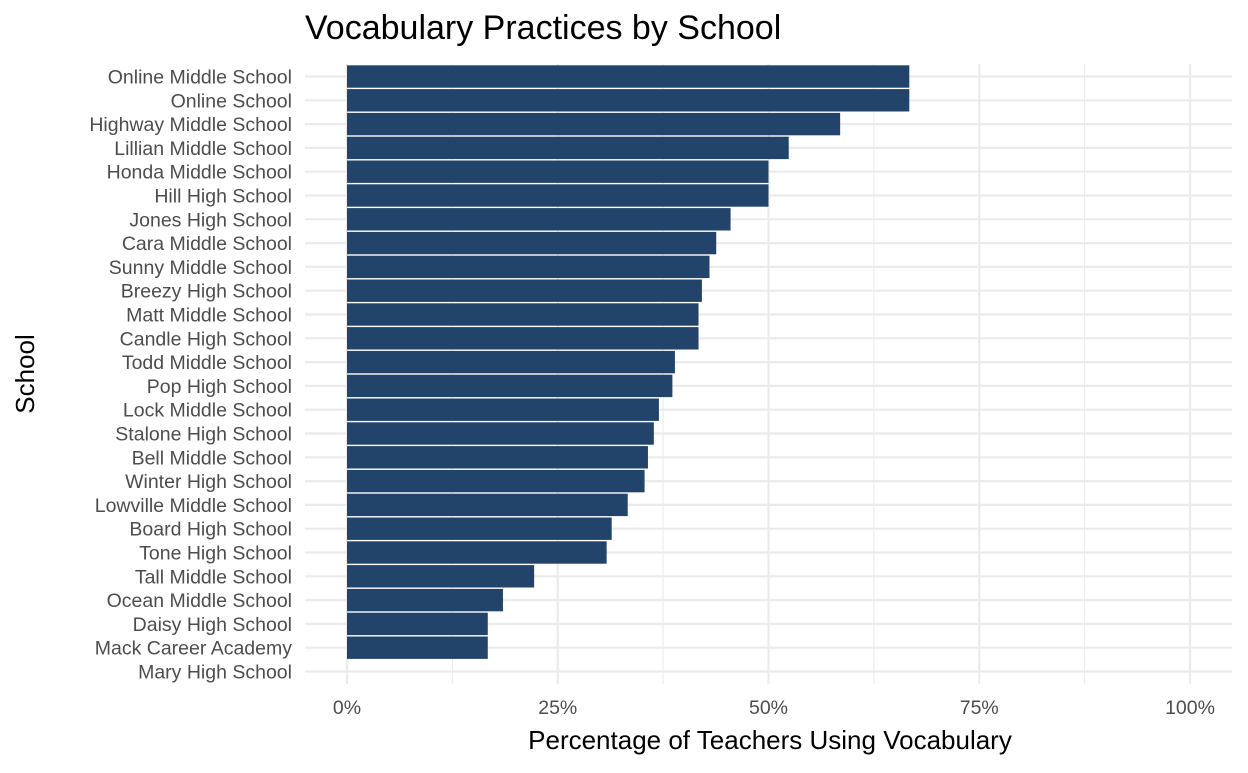 This screenshot has width=1248, height=773. Describe the element at coordinates (199, 173) in the screenshot. I see `category-label: Honda Middle School` at that location.